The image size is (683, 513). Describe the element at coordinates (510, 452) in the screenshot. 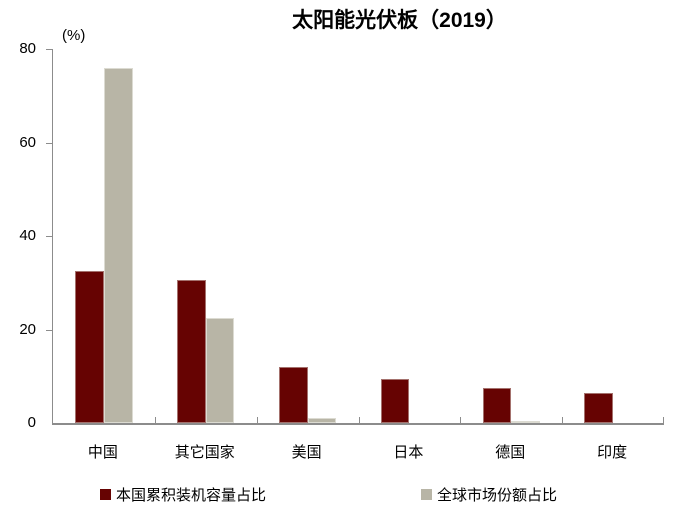

I see `x-category-label: 德国` at that location.